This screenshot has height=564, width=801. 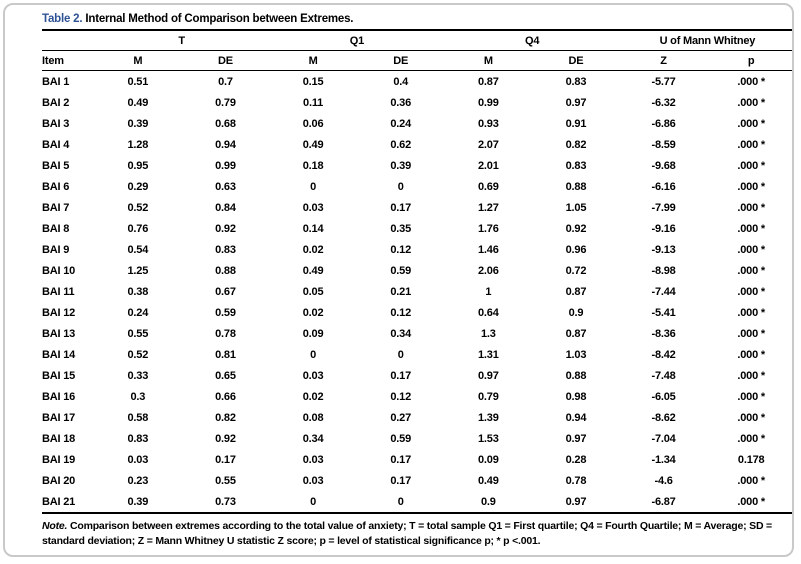 What do you see at coordinates (56, 228) in the screenshot?
I see `row-item-label: BAI 8` at bounding box center [56, 228].